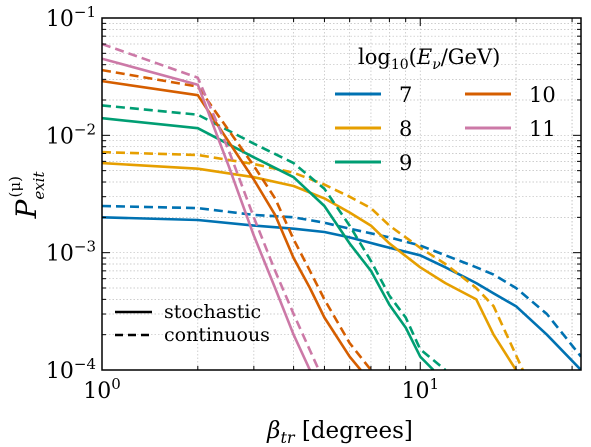 This screenshot has height=447, width=591. I want to click on legend-label-10: 10, so click(542, 95).